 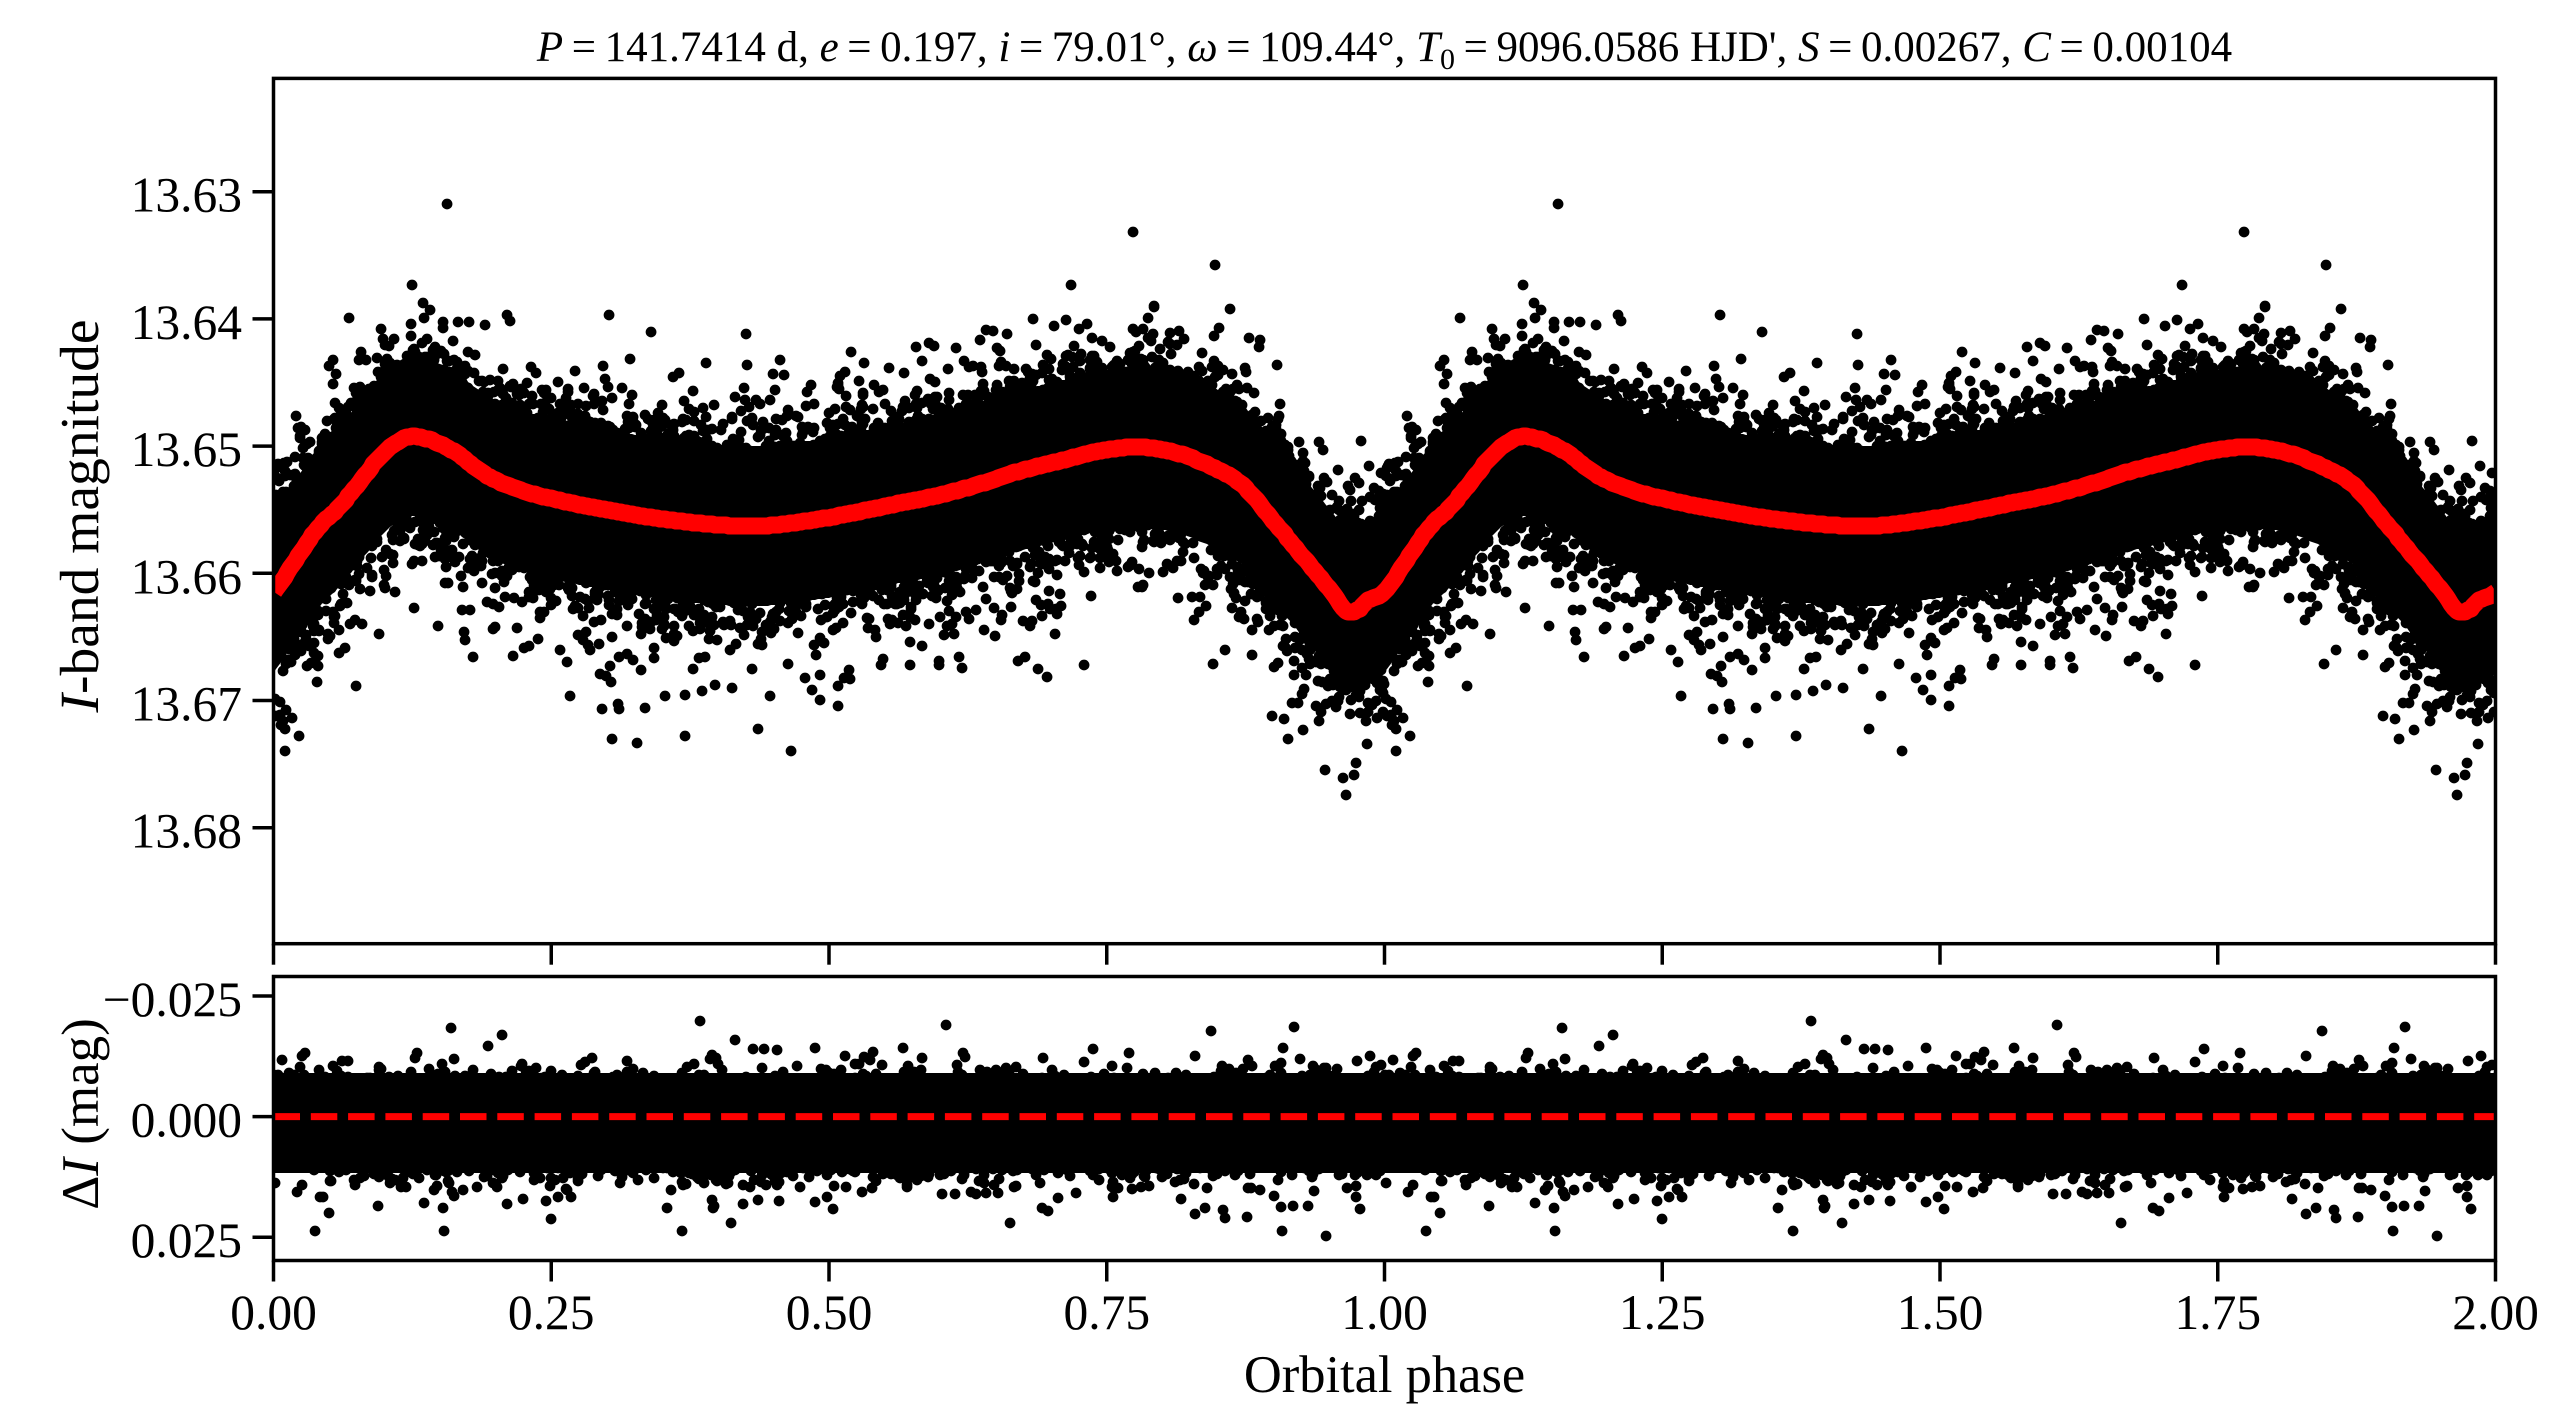 I want to click on svg-text: 1.00, so click(x=1384, y=1312).